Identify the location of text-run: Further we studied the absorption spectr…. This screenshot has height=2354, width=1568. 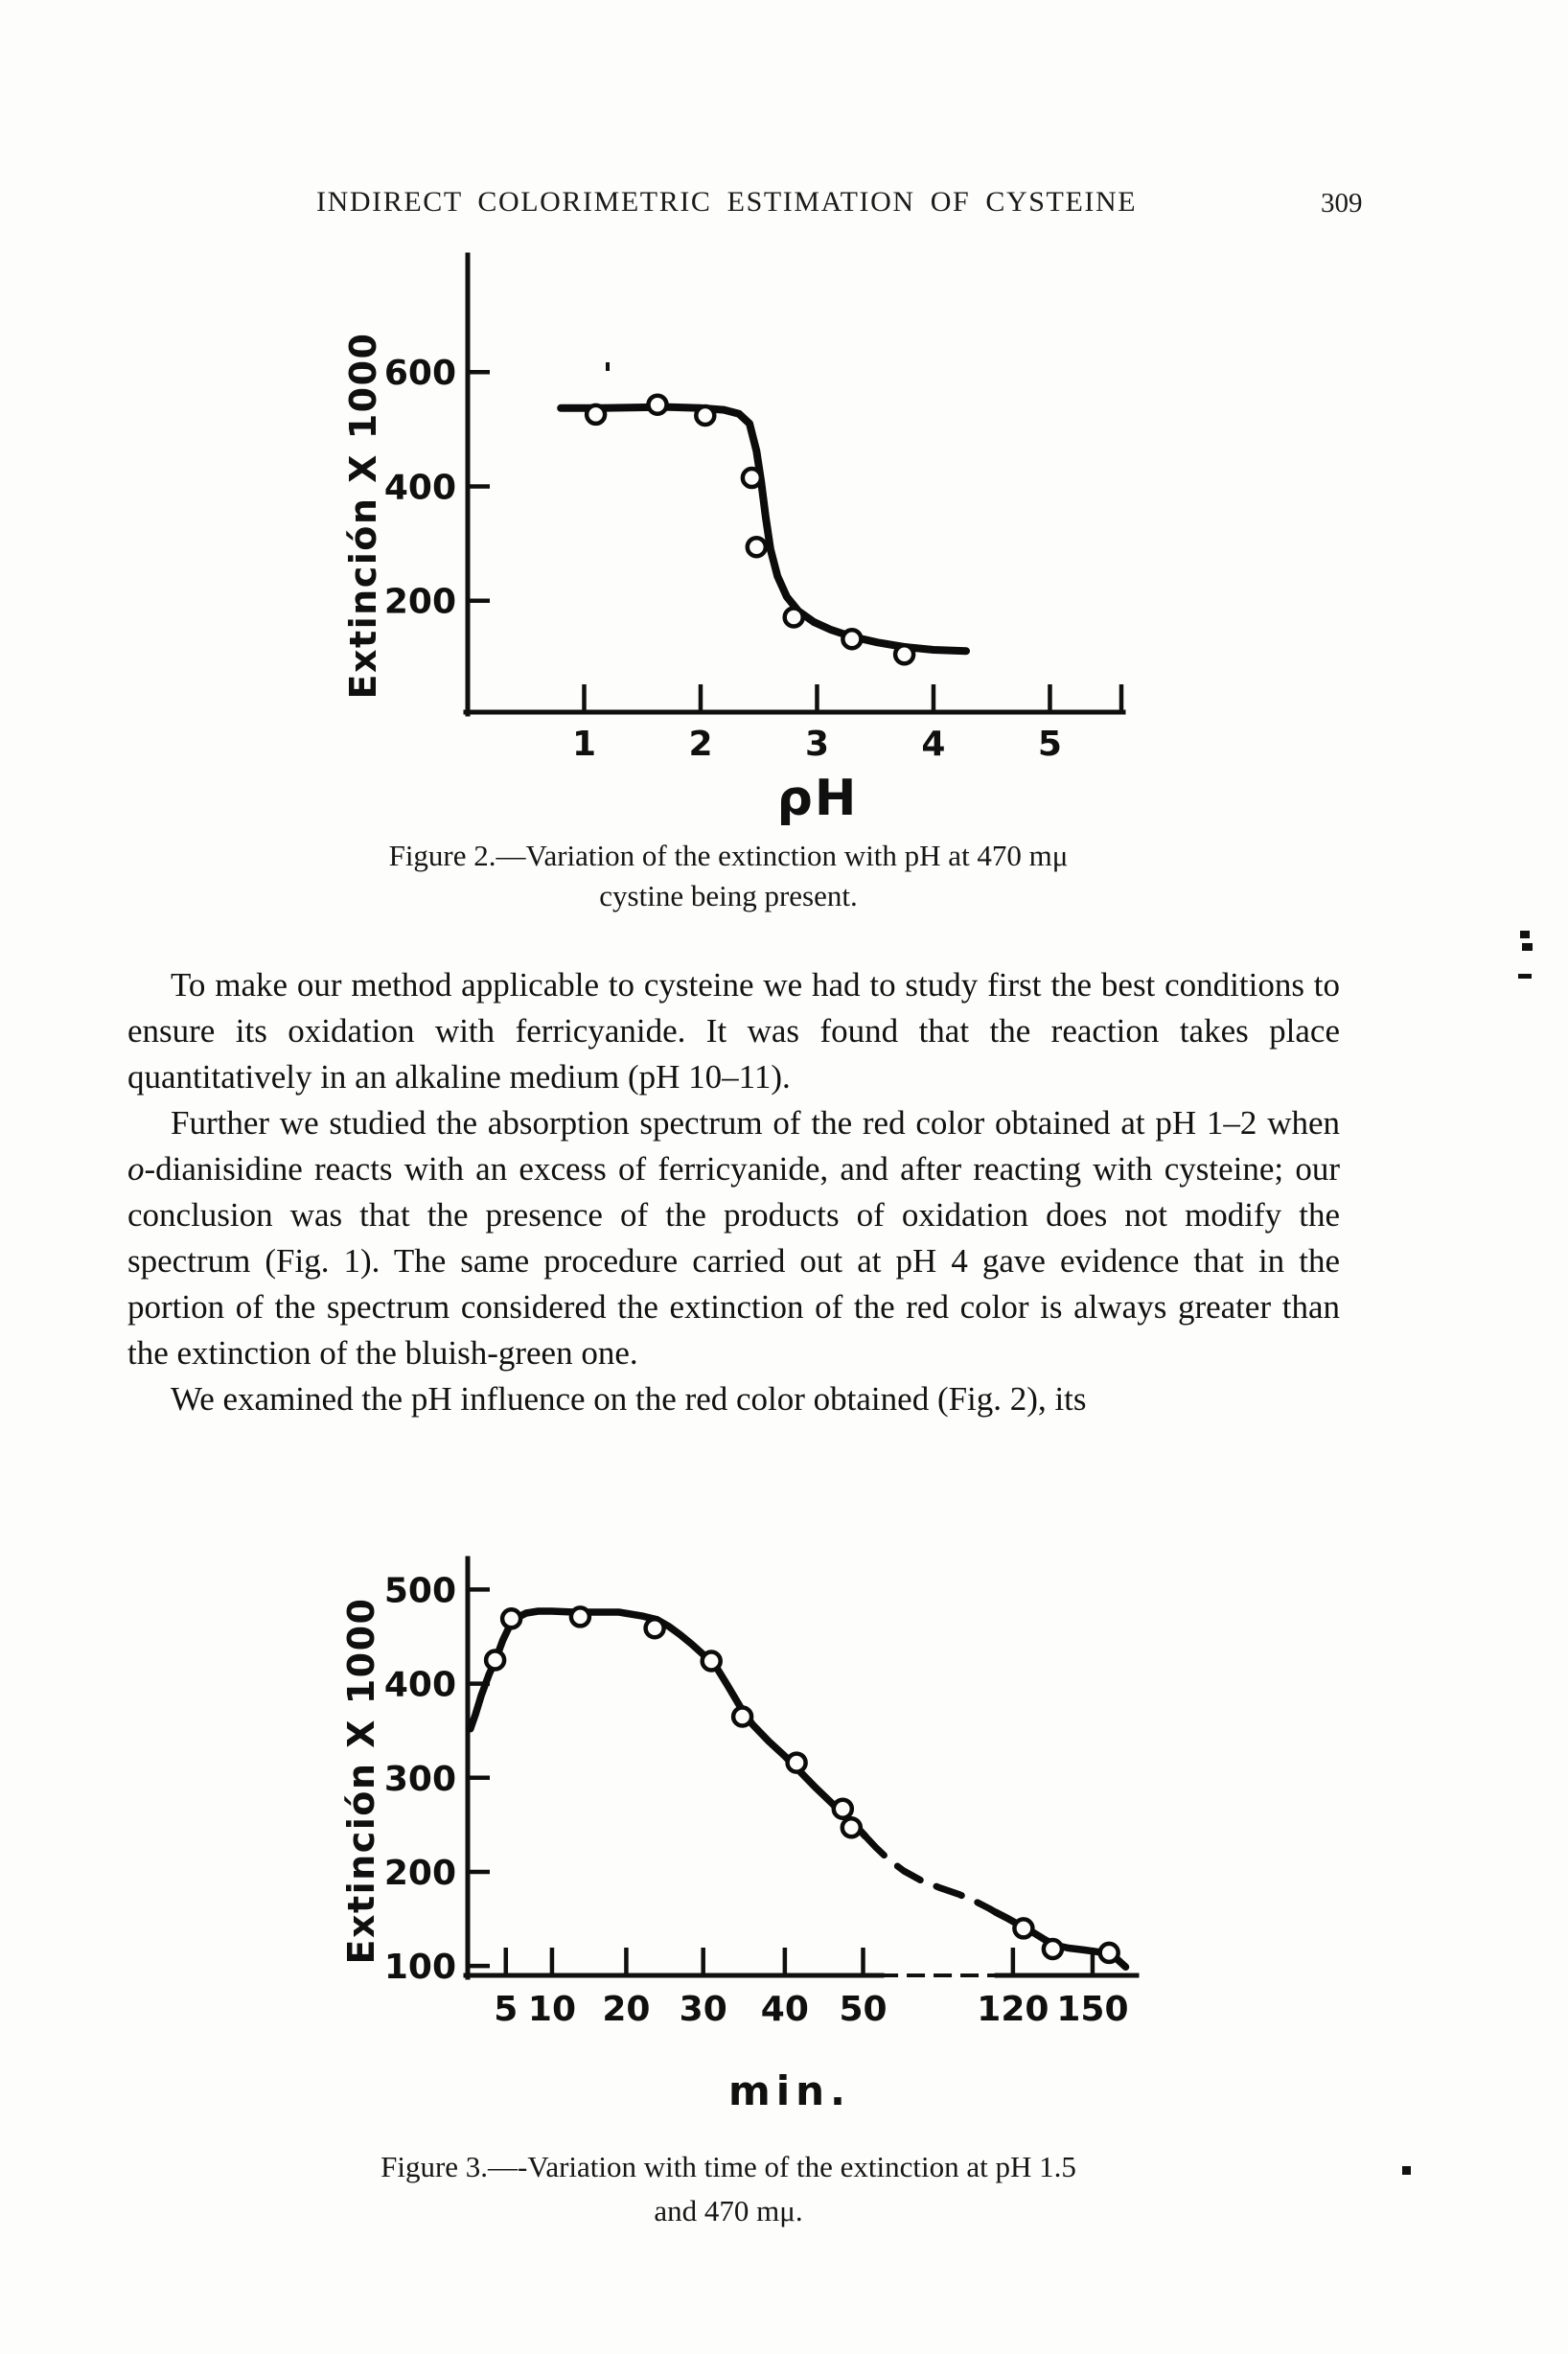
(755, 1123).